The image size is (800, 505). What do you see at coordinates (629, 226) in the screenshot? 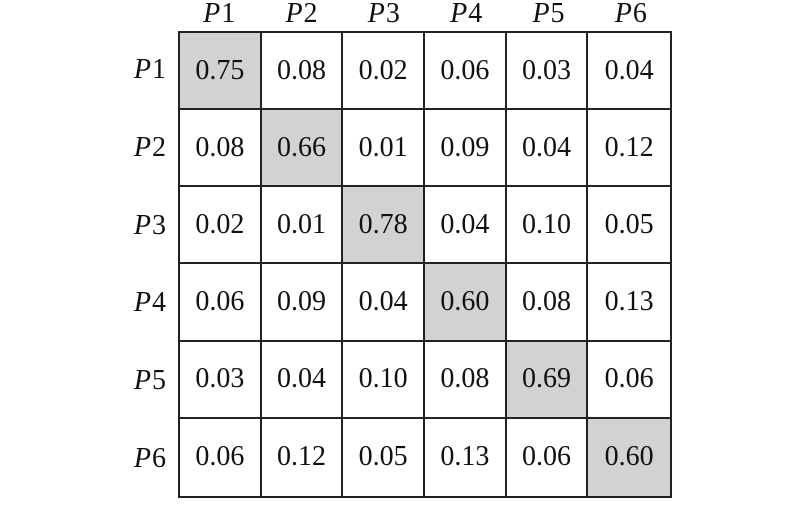
I see `matrix-cell-r3c6: 0.05` at bounding box center [629, 226].